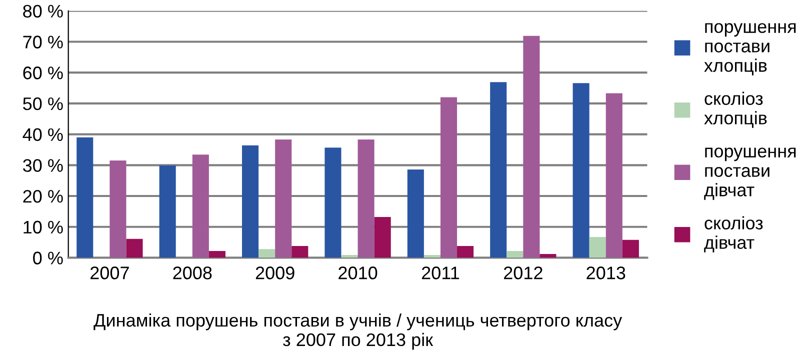 This screenshot has width=804, height=363. I want to click on y-tick-label: 70 %, so click(43, 42).